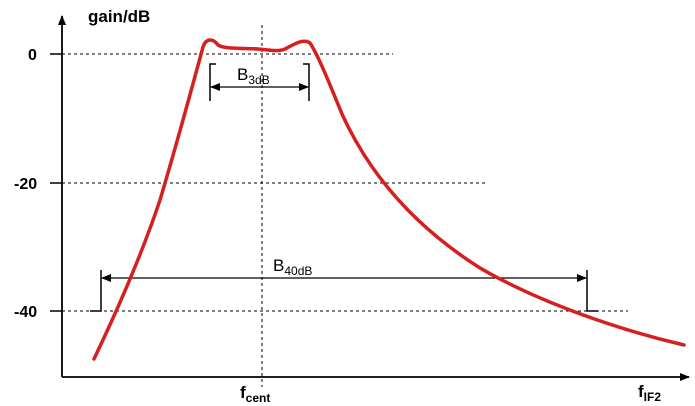 The image size is (695, 406). I want to click on bandwidth-3db-label: B3dB, so click(253, 76).